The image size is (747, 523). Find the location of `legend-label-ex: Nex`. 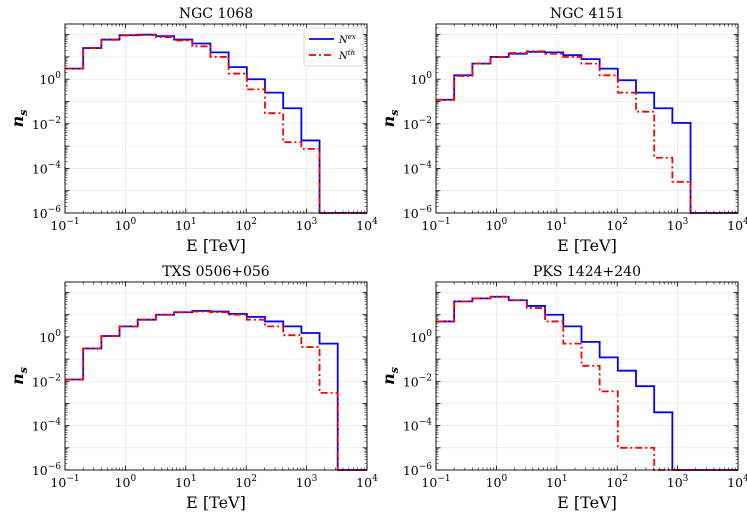

legend-label-ex: Nex is located at coordinates (347, 39).